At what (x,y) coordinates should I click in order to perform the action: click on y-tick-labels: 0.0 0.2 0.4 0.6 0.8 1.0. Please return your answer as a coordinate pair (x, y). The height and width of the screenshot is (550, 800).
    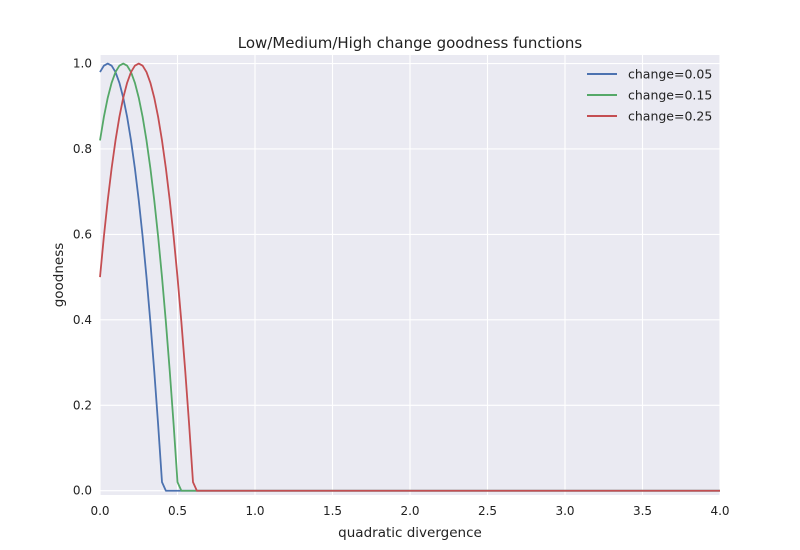
    Looking at the image, I should click on (82, 277).